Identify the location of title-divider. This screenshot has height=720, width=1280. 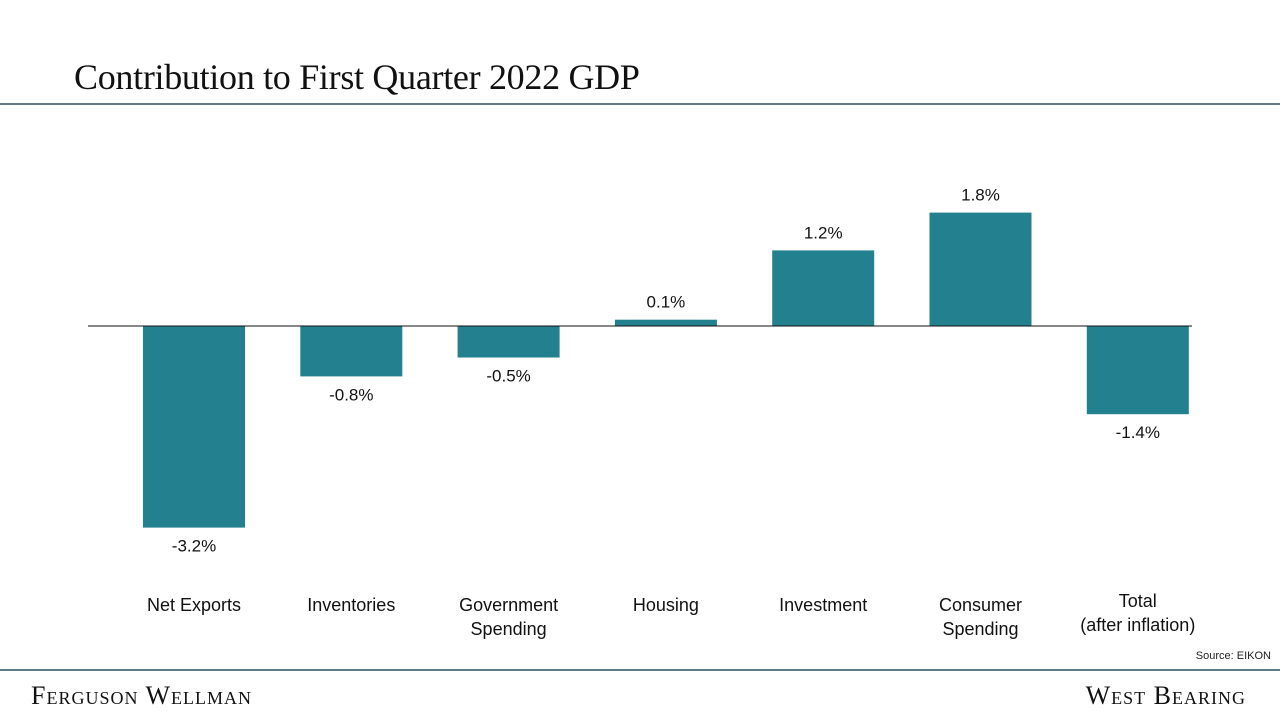
(640, 104).